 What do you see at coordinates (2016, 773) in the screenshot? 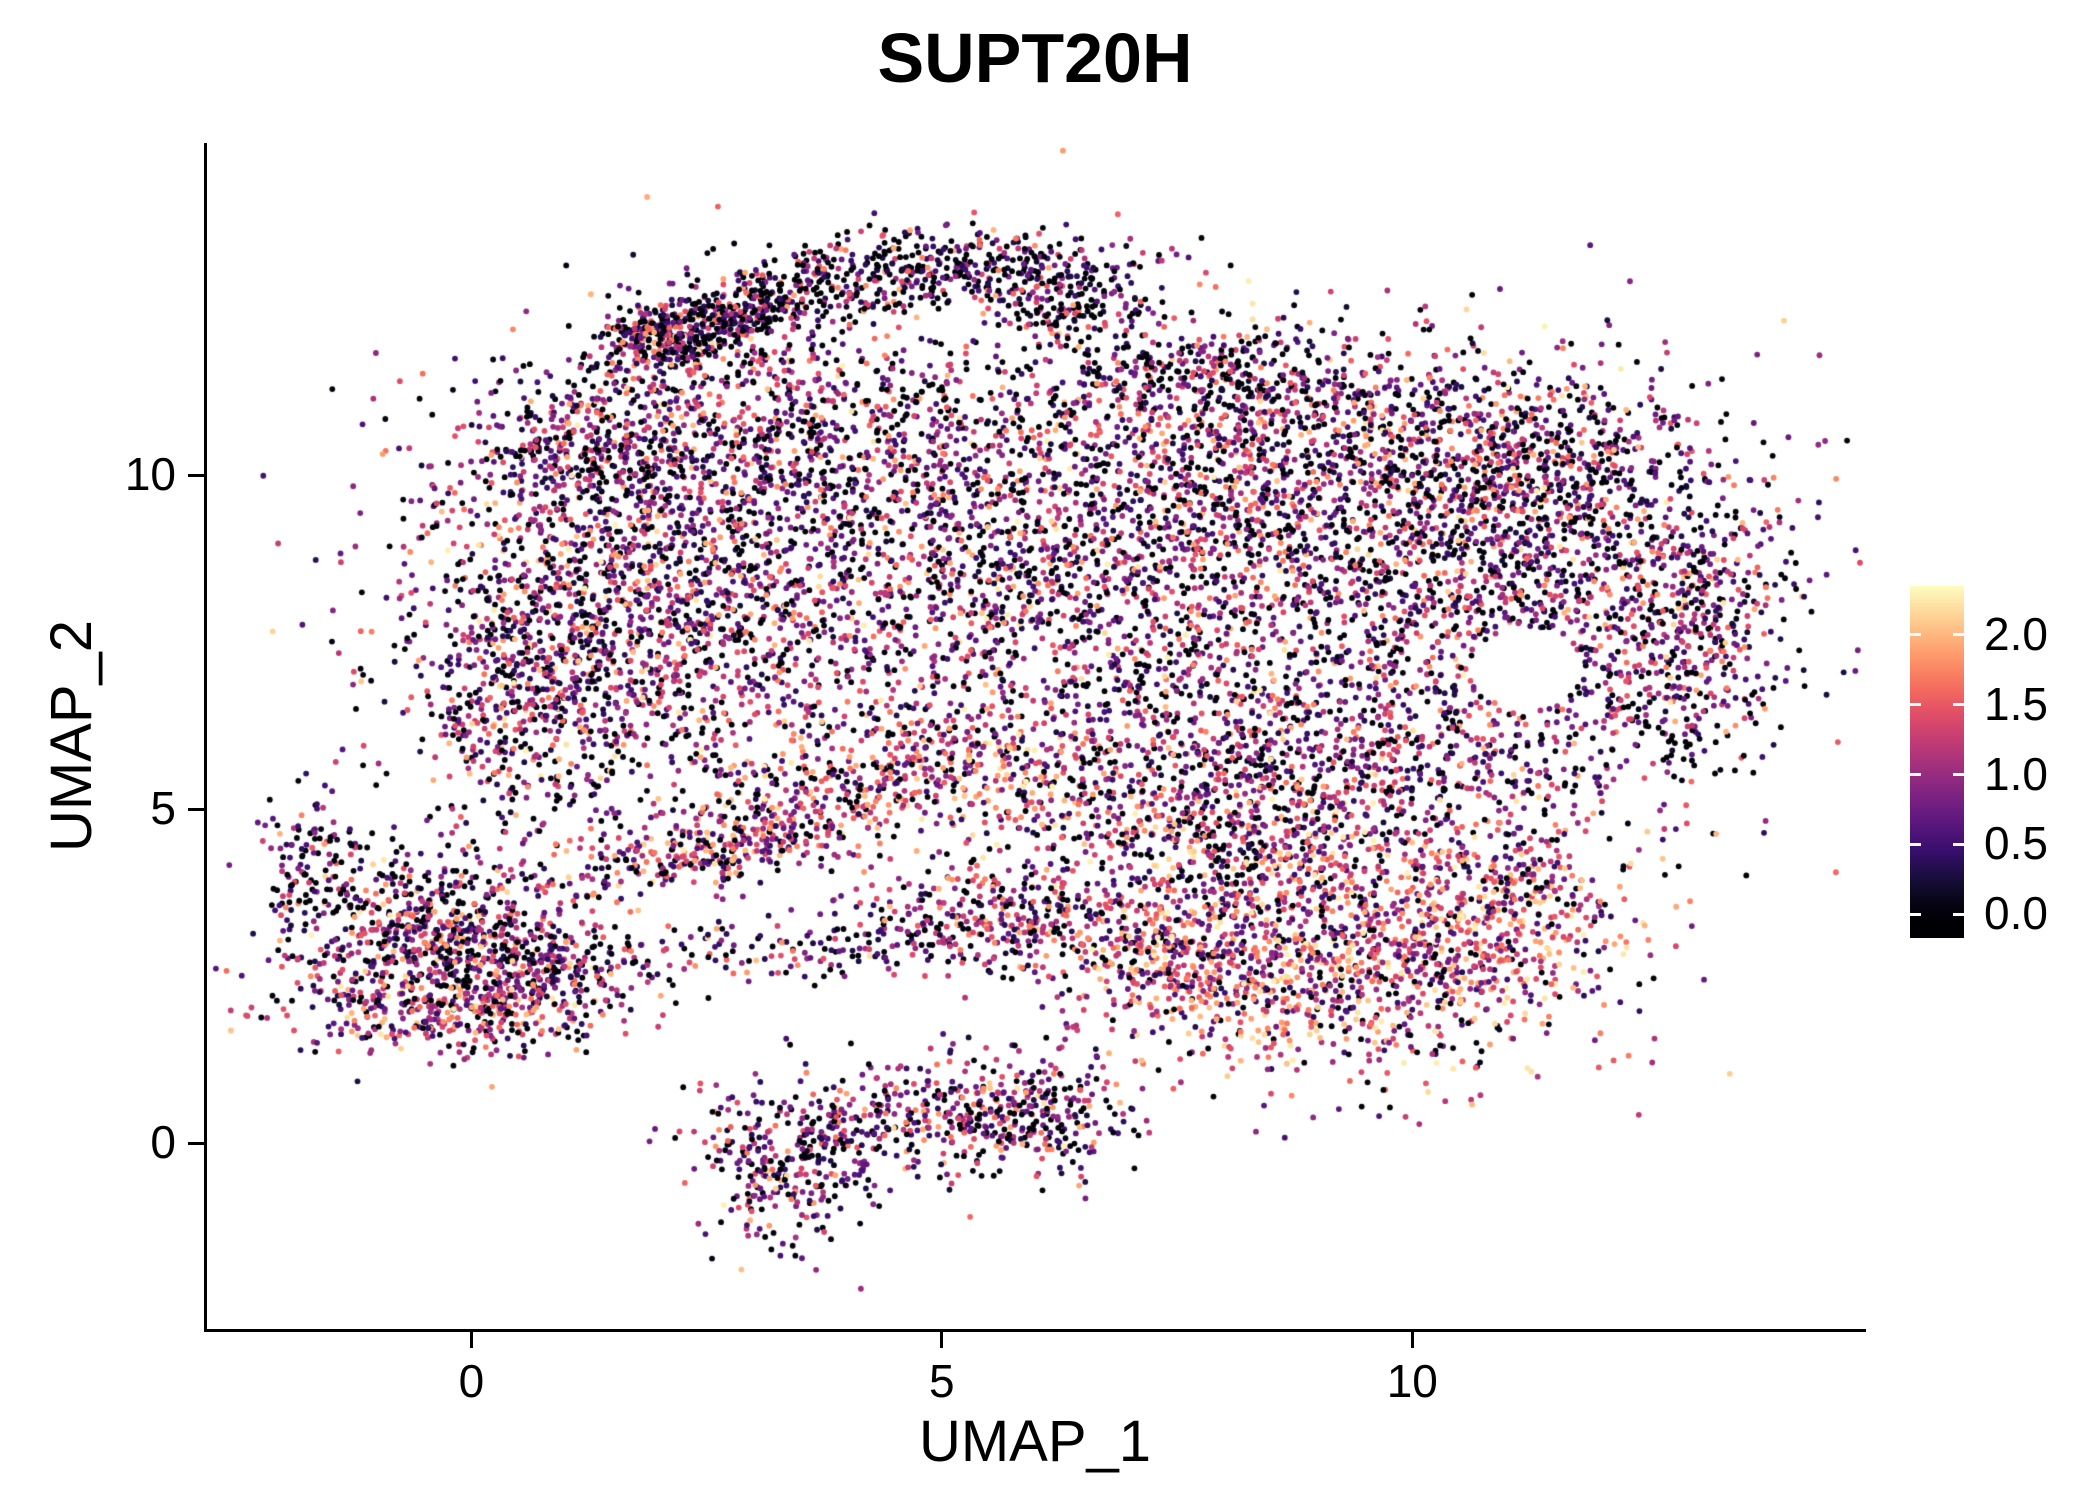
I see `colorbar-tick-label: 1.0` at bounding box center [2016, 773].